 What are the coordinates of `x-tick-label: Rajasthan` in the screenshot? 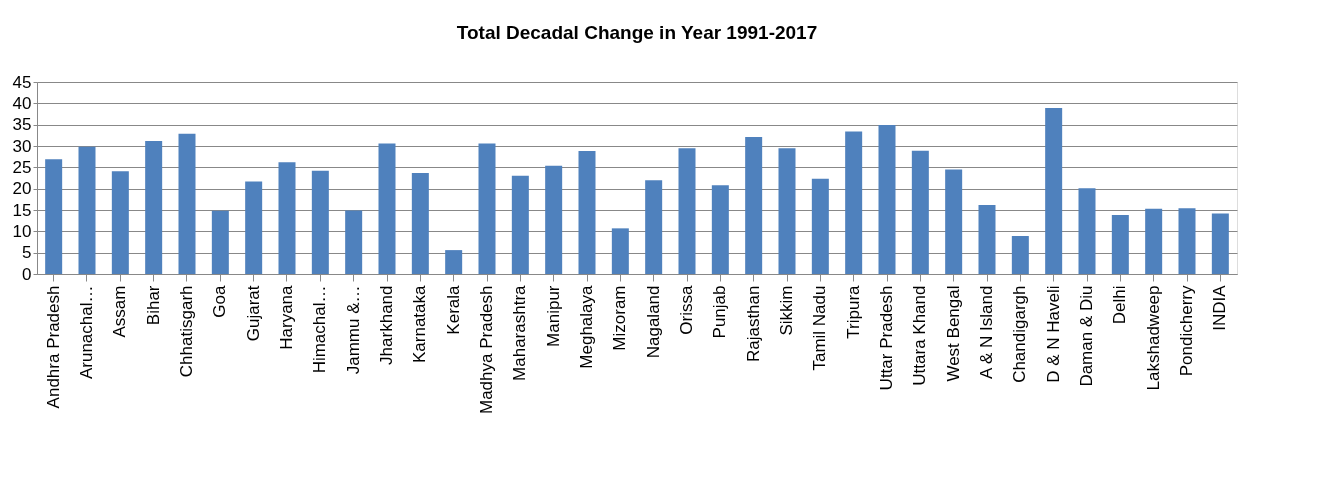 It's located at (753, 324).